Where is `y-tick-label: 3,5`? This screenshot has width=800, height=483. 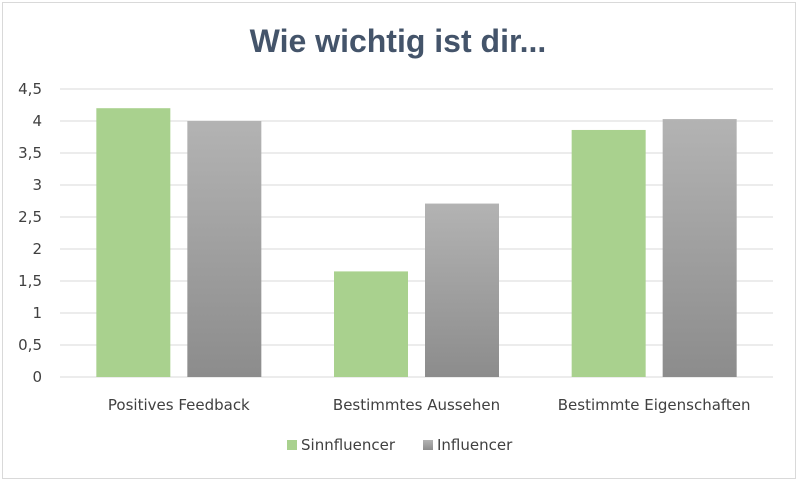 y-tick-label: 3,5 is located at coordinates (30, 153).